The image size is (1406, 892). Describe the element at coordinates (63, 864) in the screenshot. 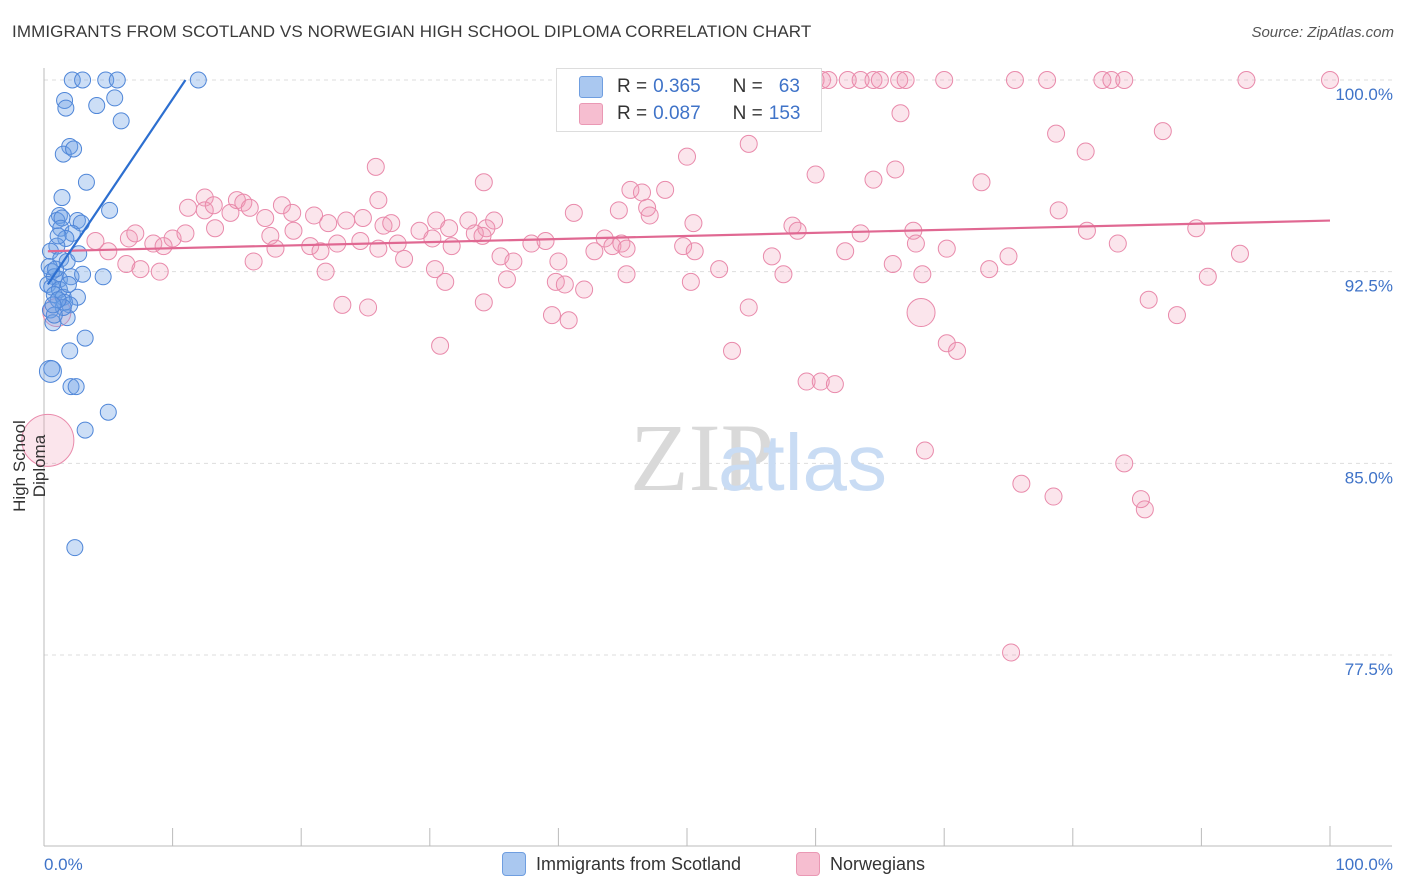

I see `x-tick-label: 0.0%` at that location.